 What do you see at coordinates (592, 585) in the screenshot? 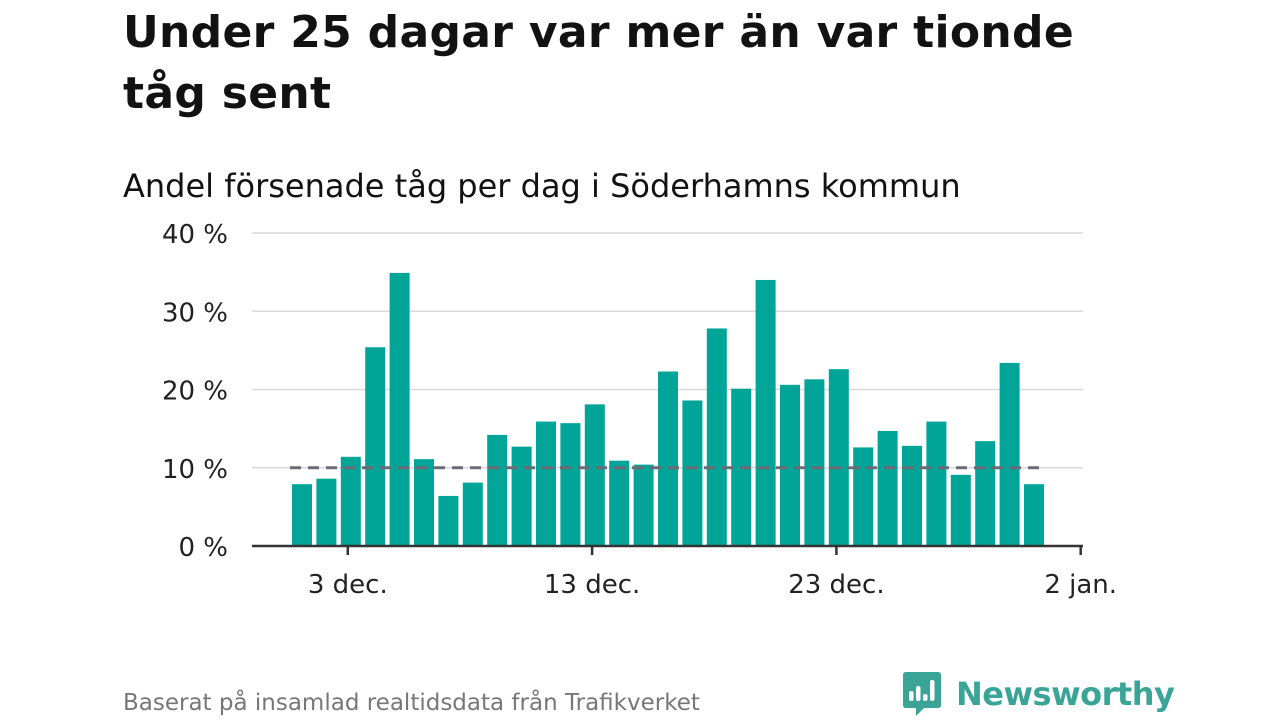
I see `x-tick-label: 13 dec.` at bounding box center [592, 585].